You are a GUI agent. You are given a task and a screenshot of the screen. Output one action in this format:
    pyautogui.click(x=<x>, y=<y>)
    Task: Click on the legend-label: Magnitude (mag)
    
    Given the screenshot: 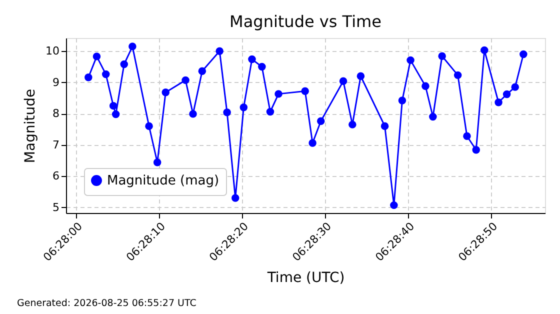 What is the action you would take?
    pyautogui.click(x=163, y=181)
    